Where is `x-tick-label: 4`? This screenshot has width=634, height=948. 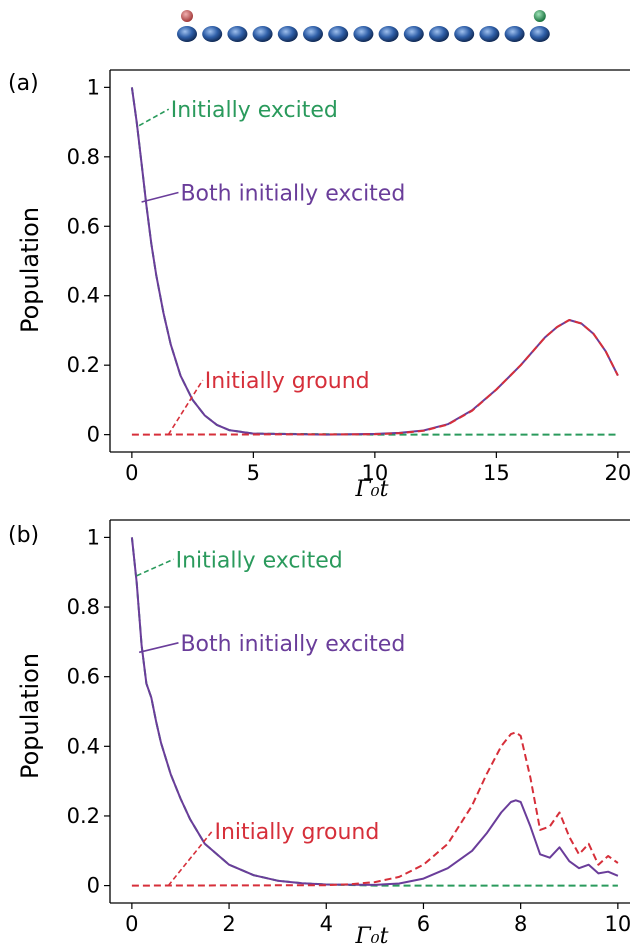
x-tick-label: 4 is located at coordinates (326, 924).